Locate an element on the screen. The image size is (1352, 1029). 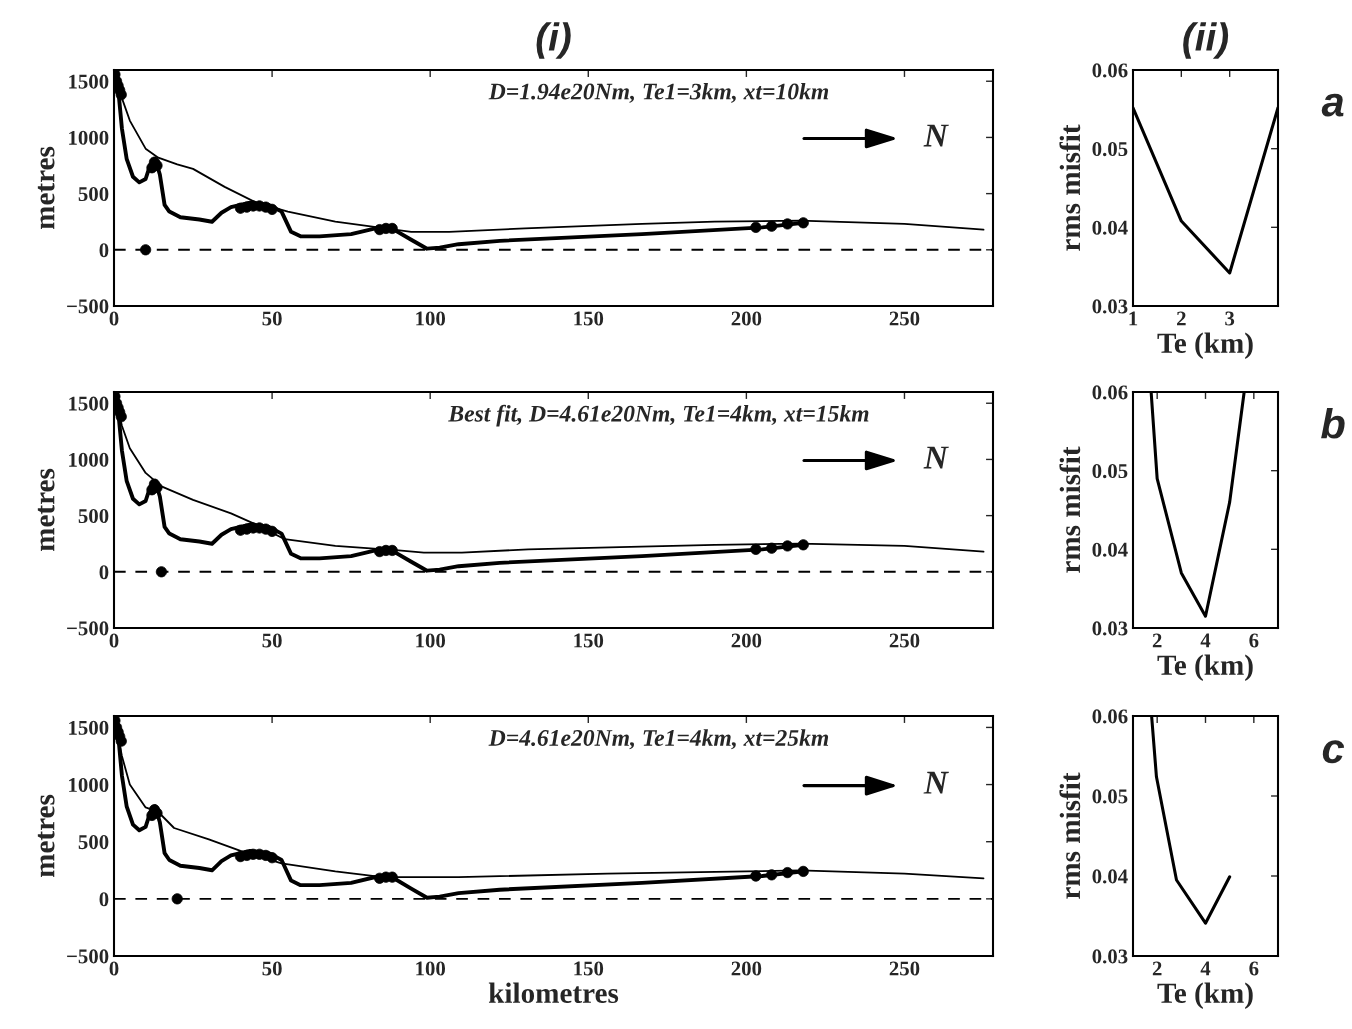
chart-title: (i) is located at coordinates (553, 40).